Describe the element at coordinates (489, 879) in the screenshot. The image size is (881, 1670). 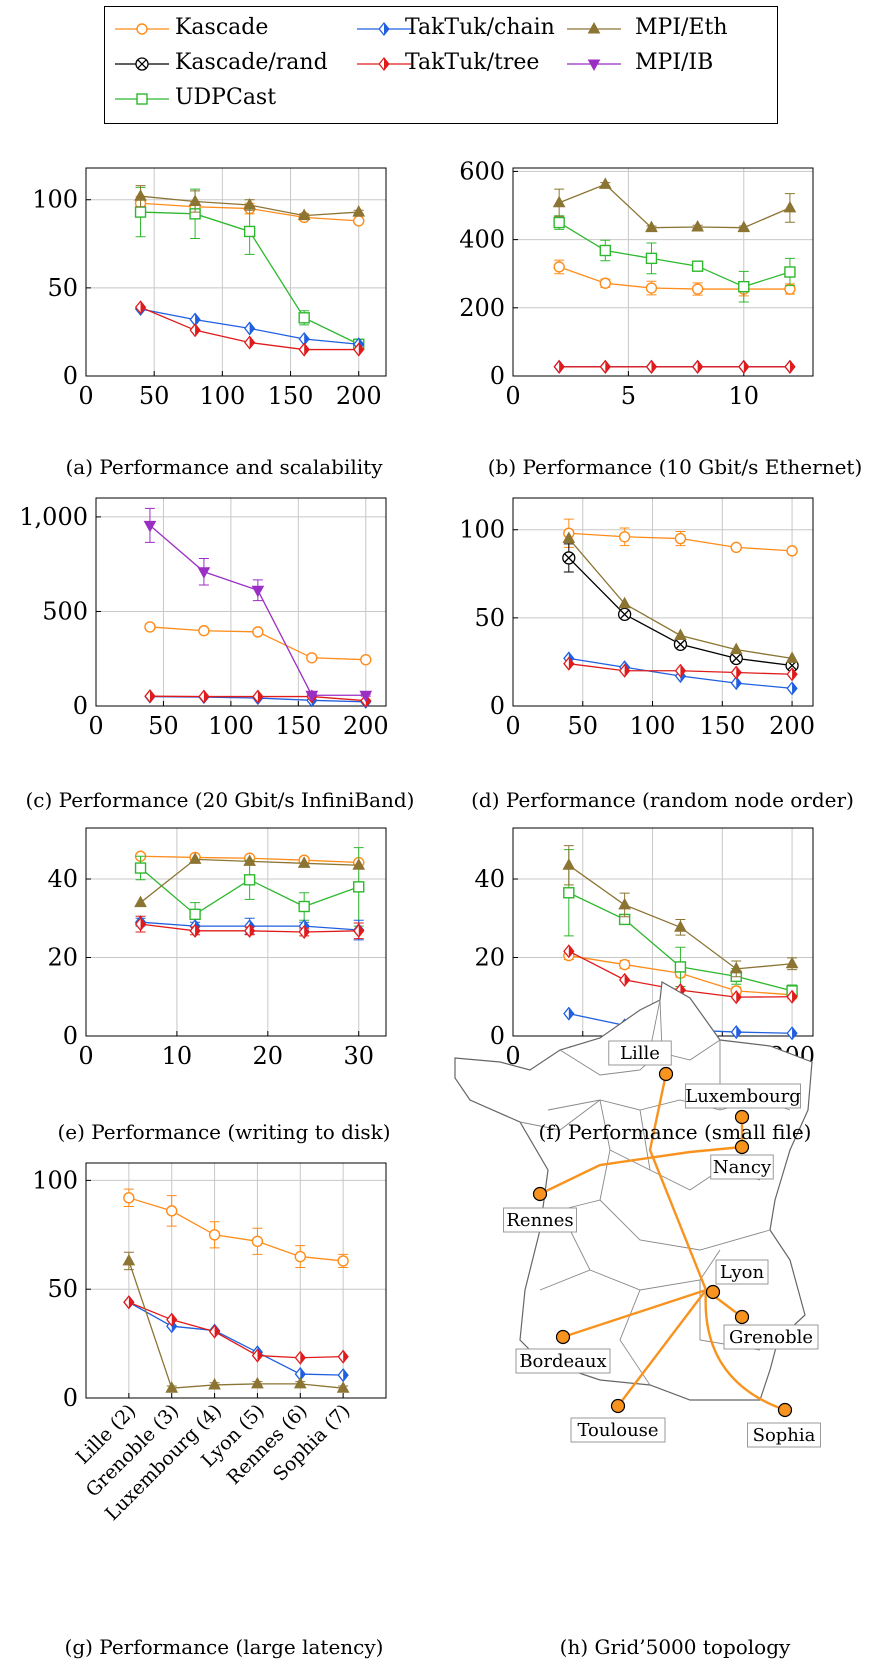
I see `y-tick-label: 40` at that location.